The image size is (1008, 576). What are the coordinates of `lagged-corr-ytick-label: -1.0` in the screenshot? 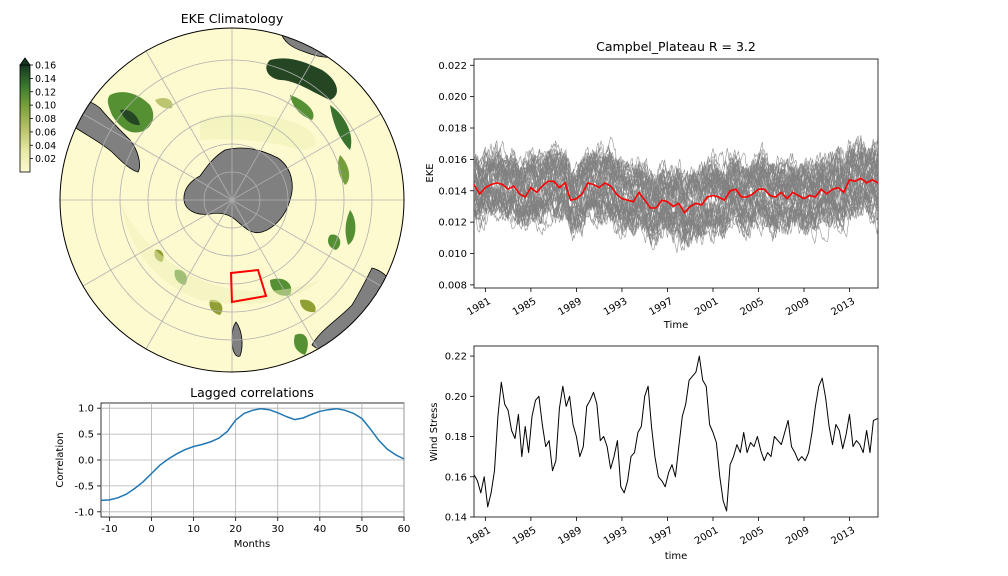 It's located at (84, 512).